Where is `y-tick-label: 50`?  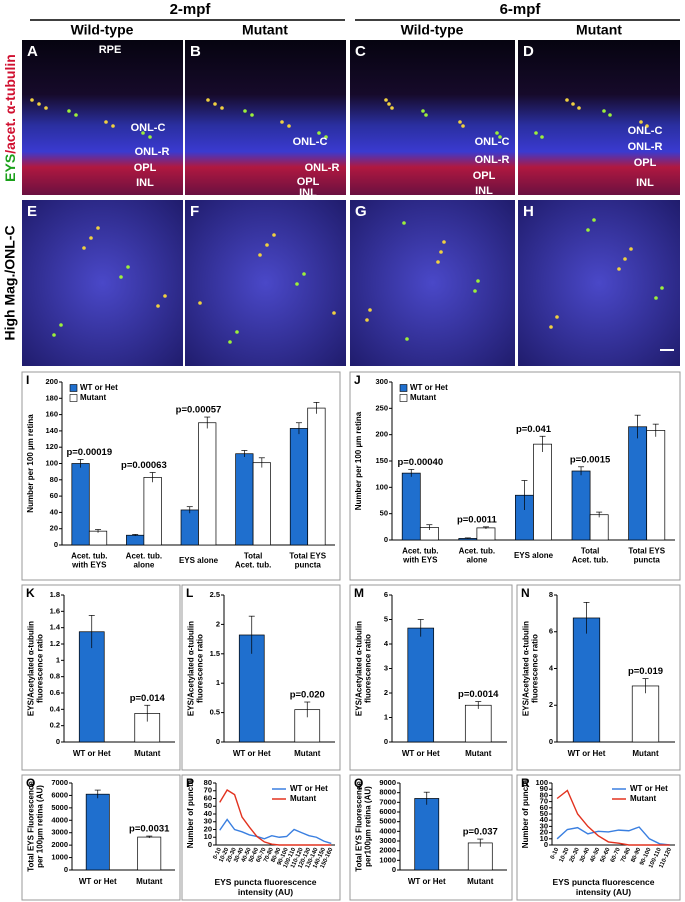 y-tick-label: 50 is located at coordinates (384, 513).